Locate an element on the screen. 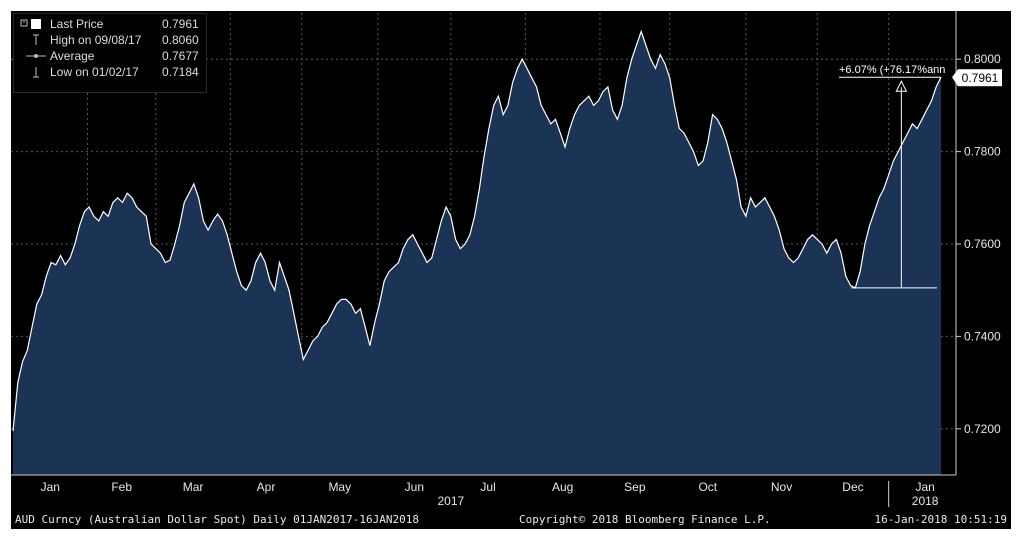 Image resolution: width=1024 pixels, height=542 pixels. legend-high-value: 0.8060 is located at coordinates (180, 40).